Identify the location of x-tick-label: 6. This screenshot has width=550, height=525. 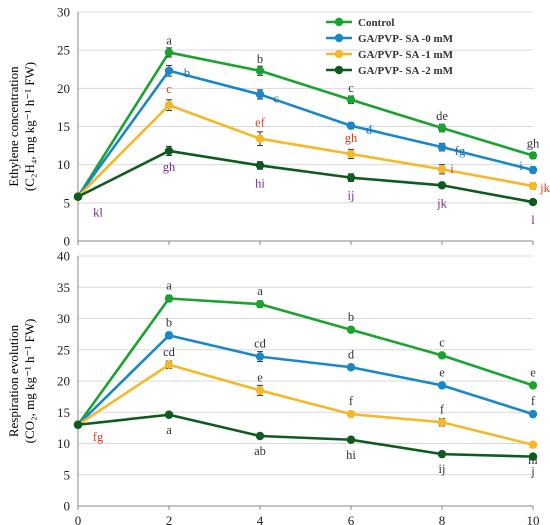
(351, 519).